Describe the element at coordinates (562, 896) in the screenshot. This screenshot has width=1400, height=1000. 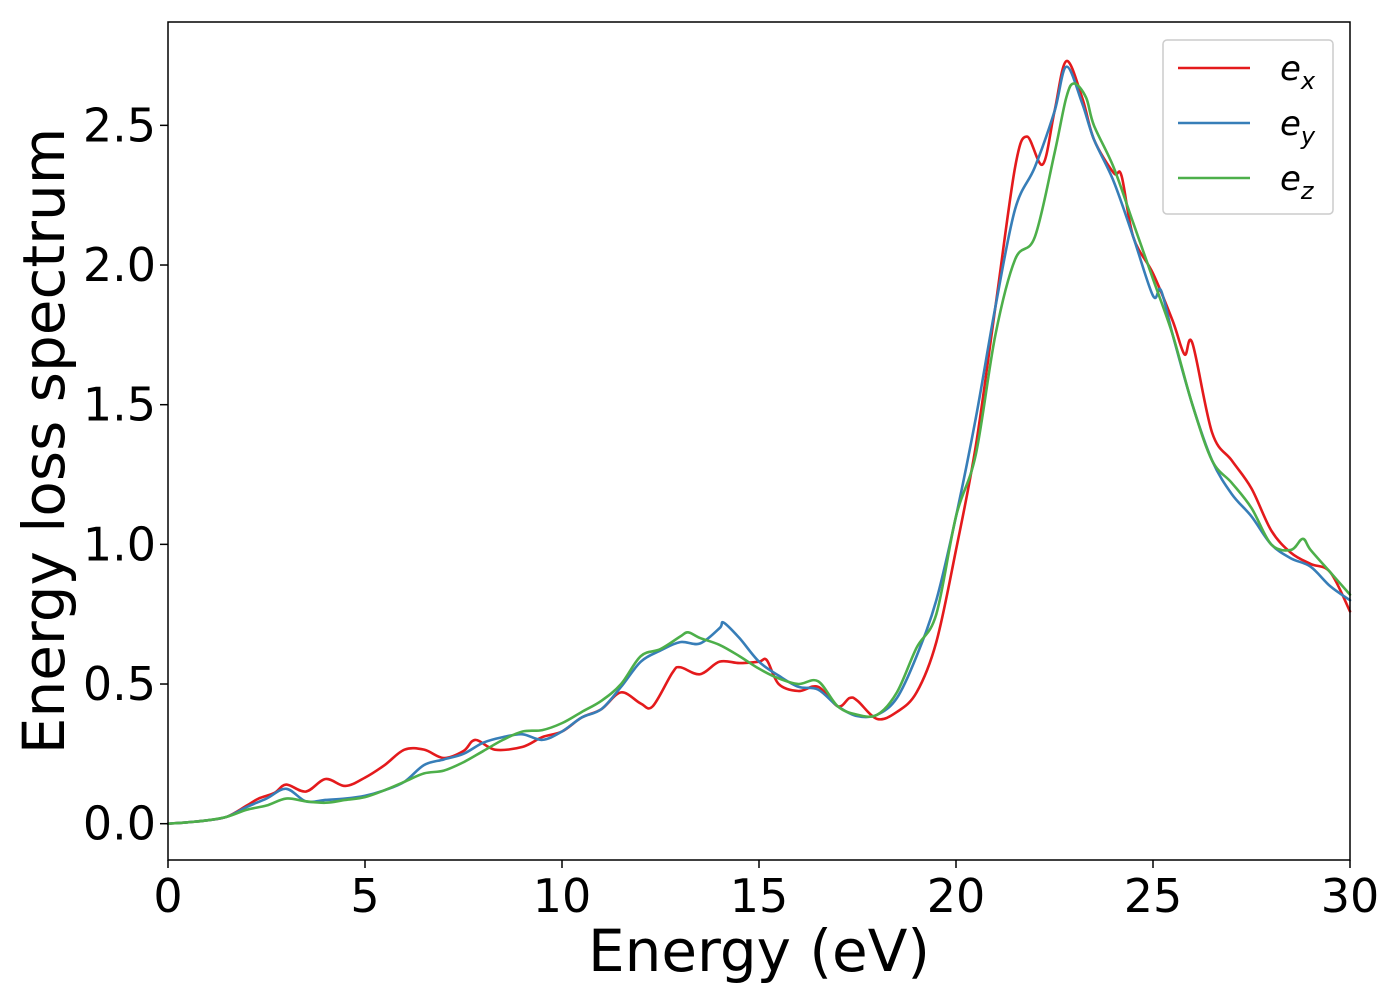
I see `x-tick-label: 10` at that location.